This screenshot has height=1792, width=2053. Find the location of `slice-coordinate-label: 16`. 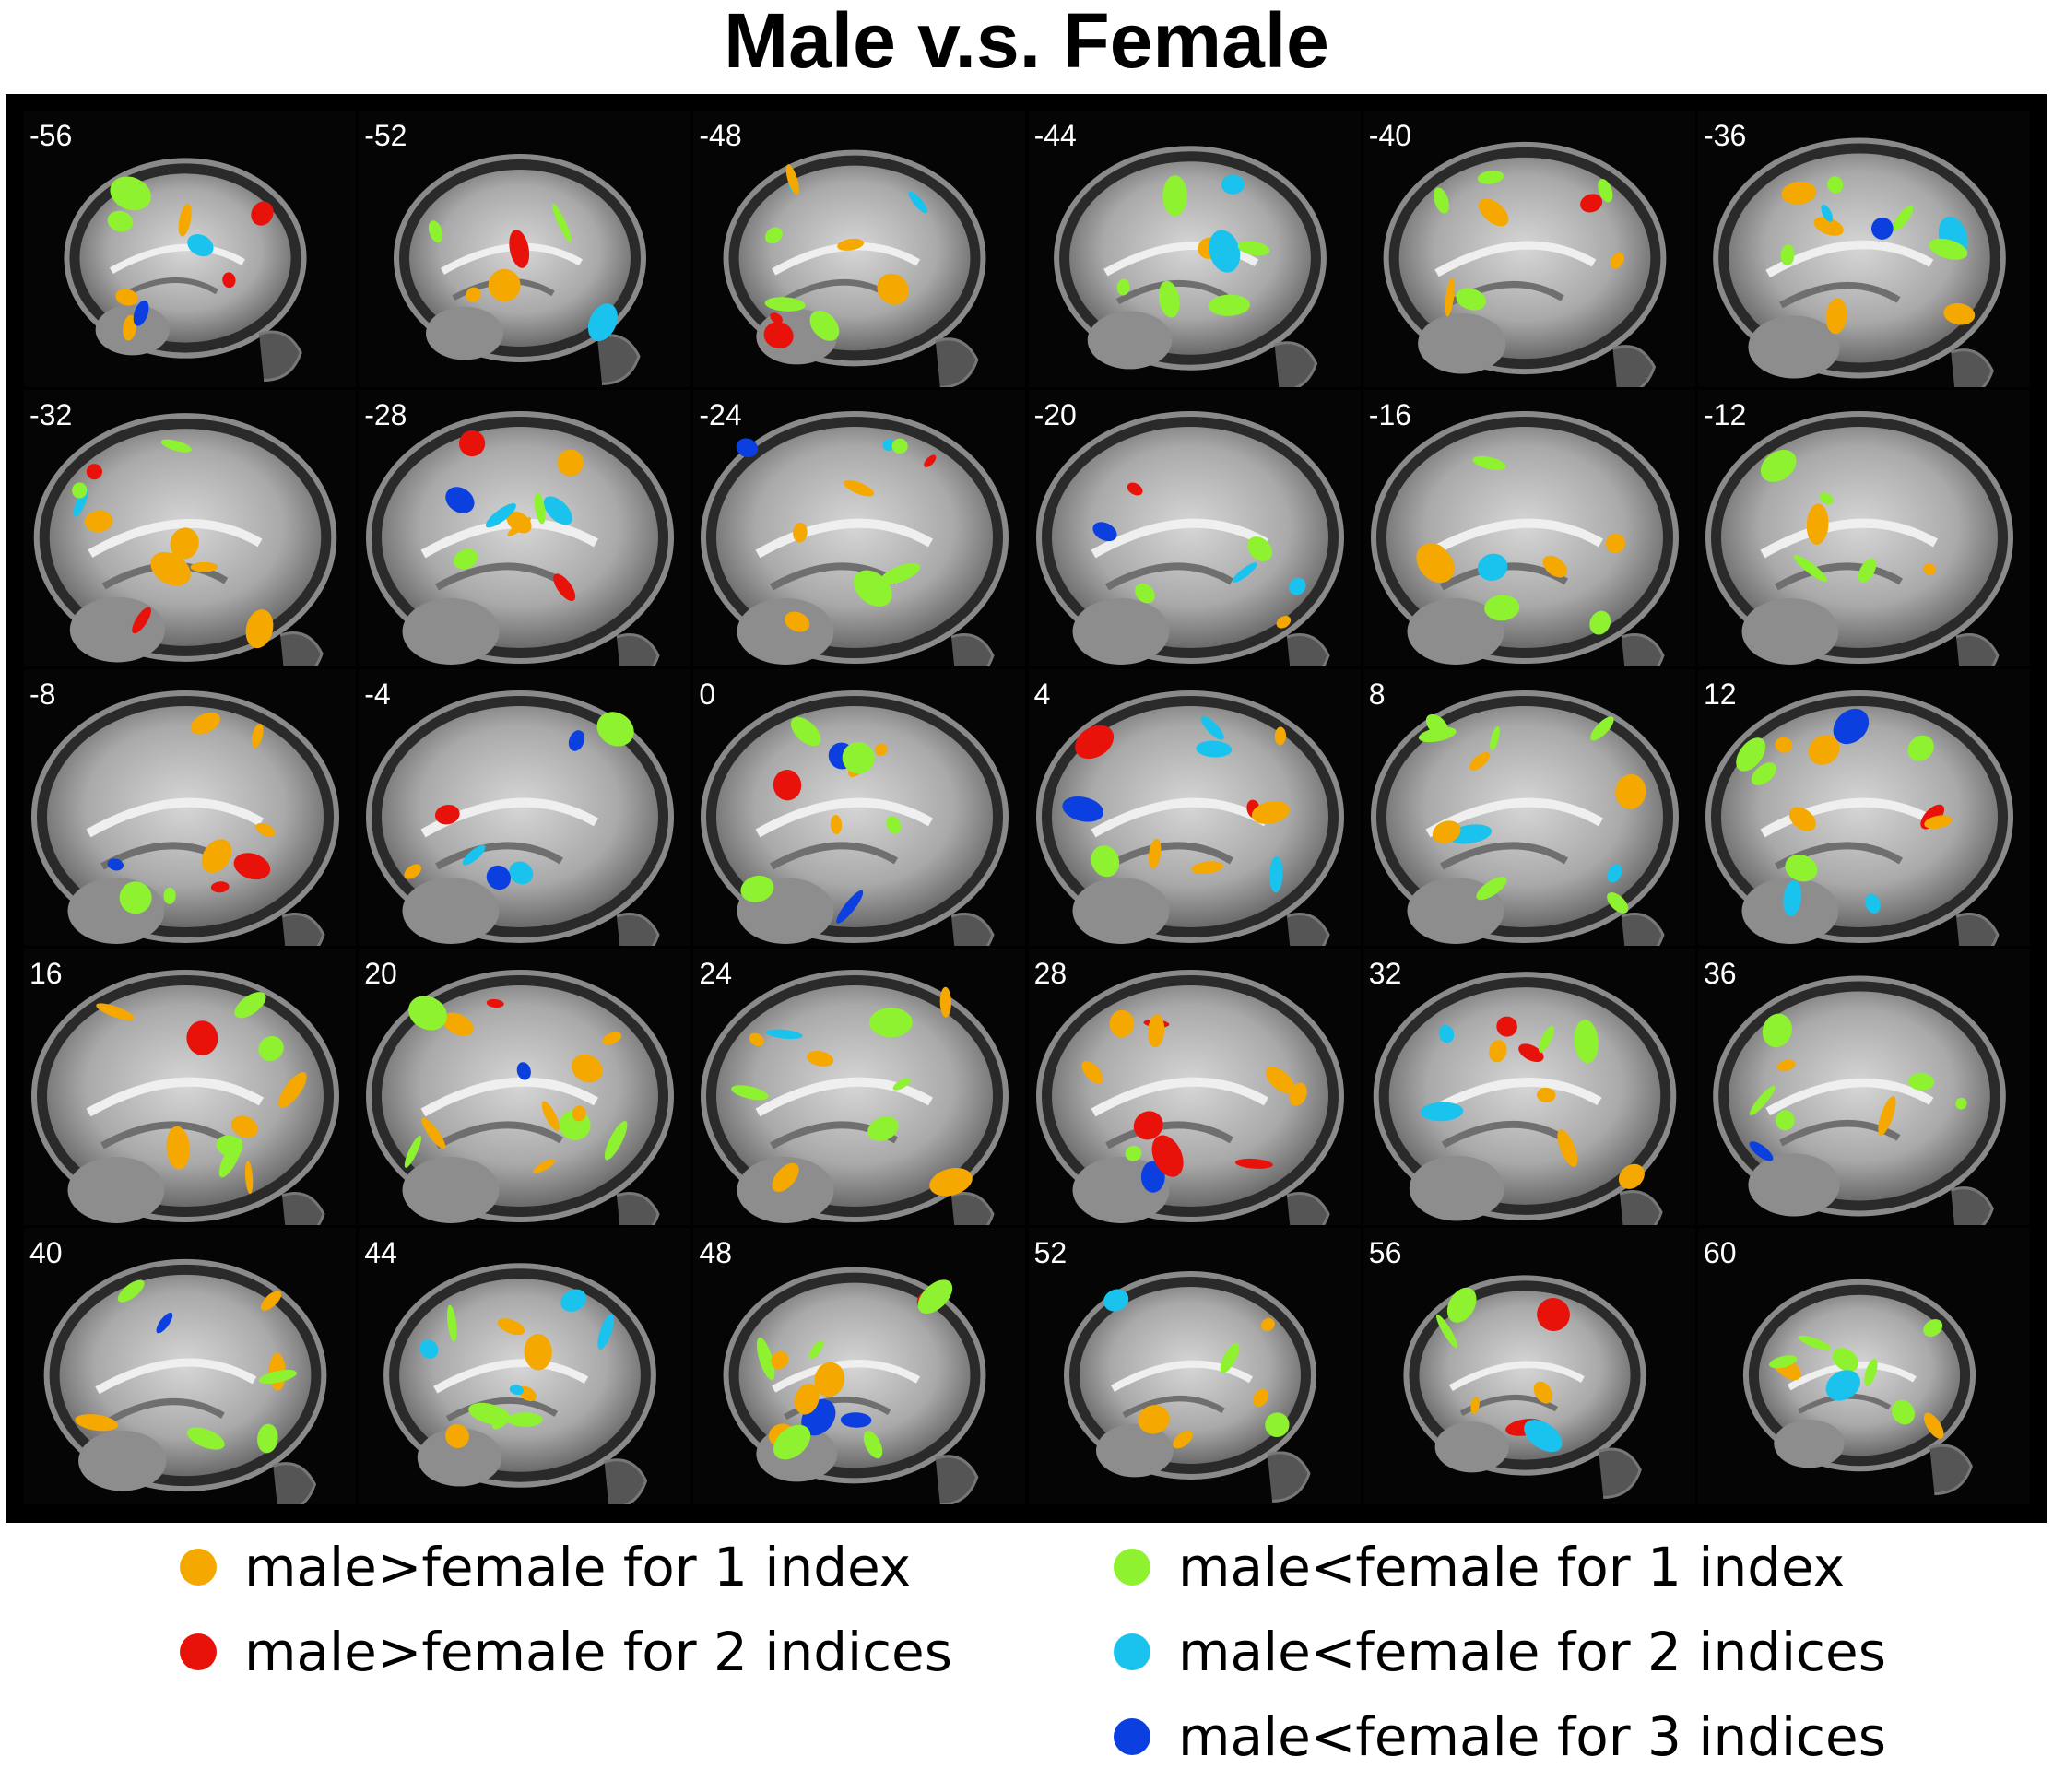

slice-coordinate-label: 16 is located at coordinates (46, 974).